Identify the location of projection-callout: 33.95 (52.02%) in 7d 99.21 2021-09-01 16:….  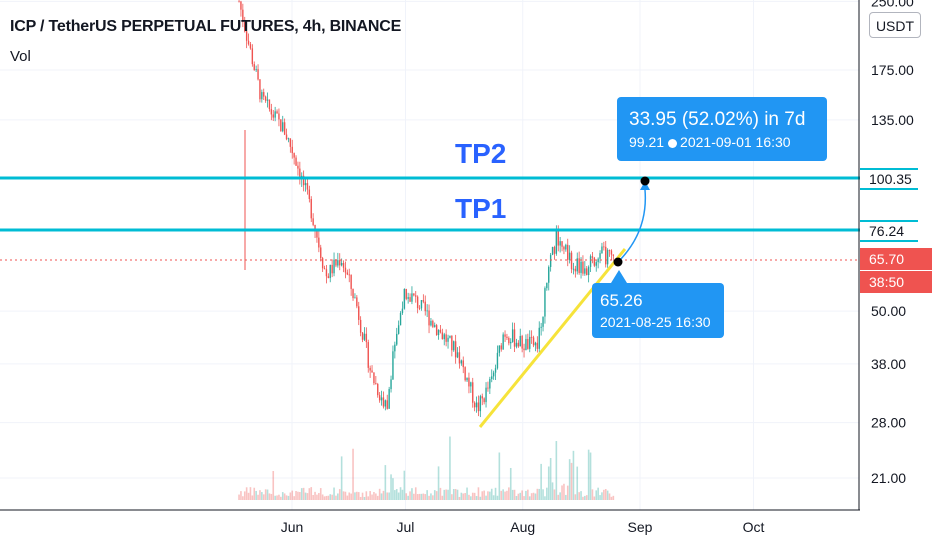
(722, 129).